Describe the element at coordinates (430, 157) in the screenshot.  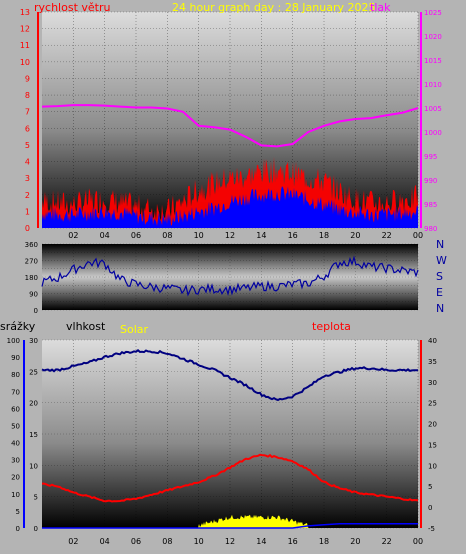
I see `pressure-tick-label: 995` at that location.